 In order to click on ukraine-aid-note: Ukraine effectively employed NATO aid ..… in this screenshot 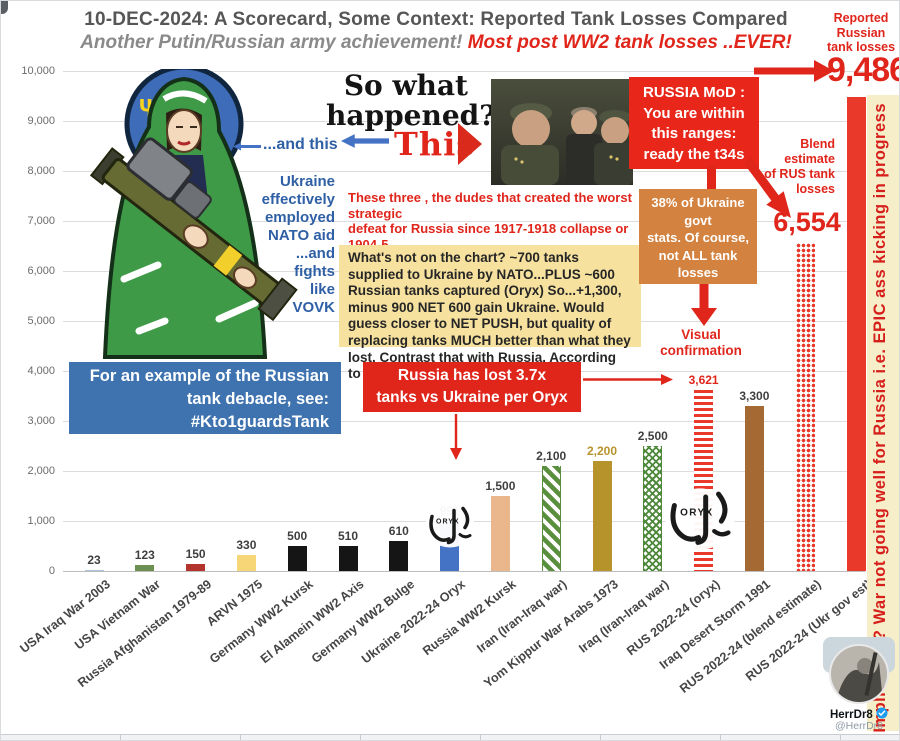, I will do `click(298, 244)`.